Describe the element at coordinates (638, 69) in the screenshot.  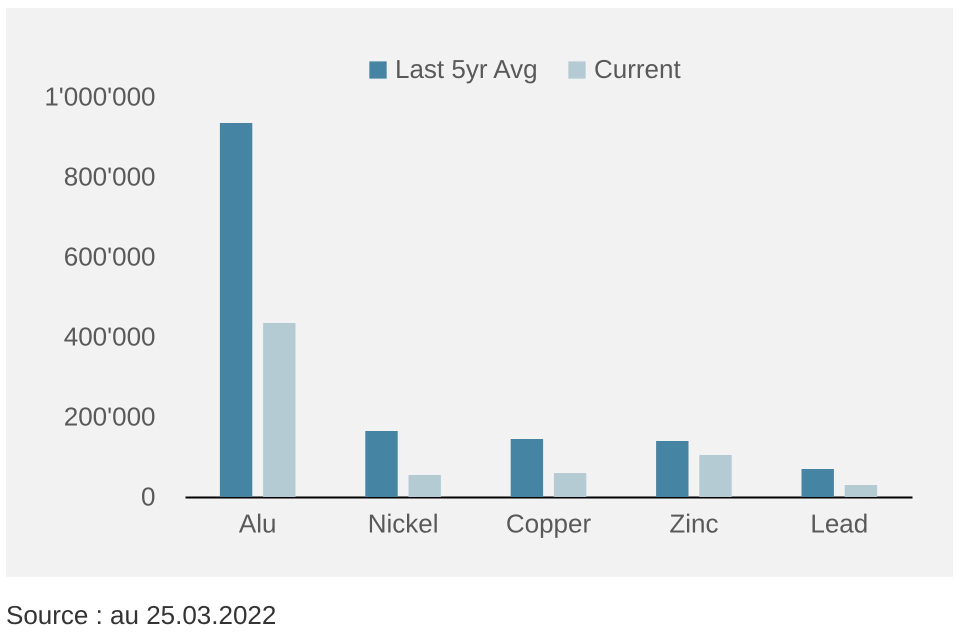
I see `legend-label: Current` at that location.